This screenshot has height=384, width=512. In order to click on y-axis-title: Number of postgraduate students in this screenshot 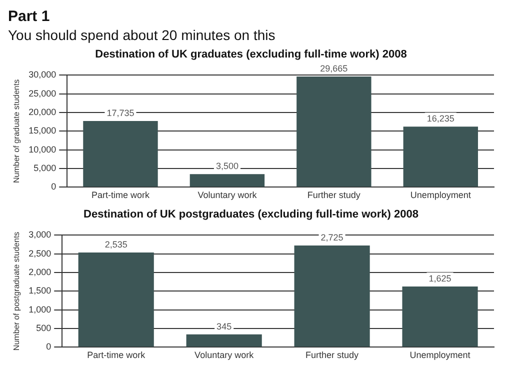, I will do `click(17, 291)`.